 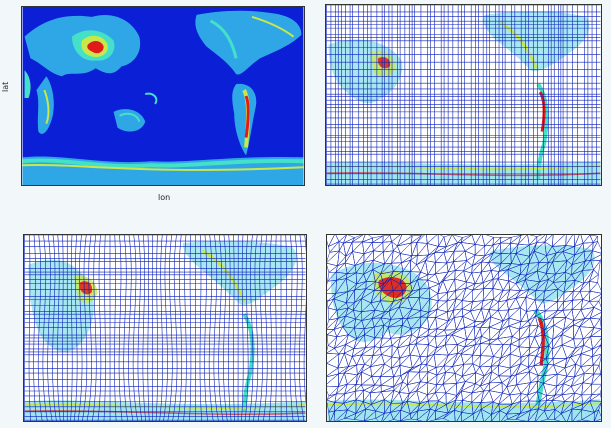 What do you see at coordinates (597, 415) in the screenshot?
I see `mesh-triangle` at bounding box center [597, 415].